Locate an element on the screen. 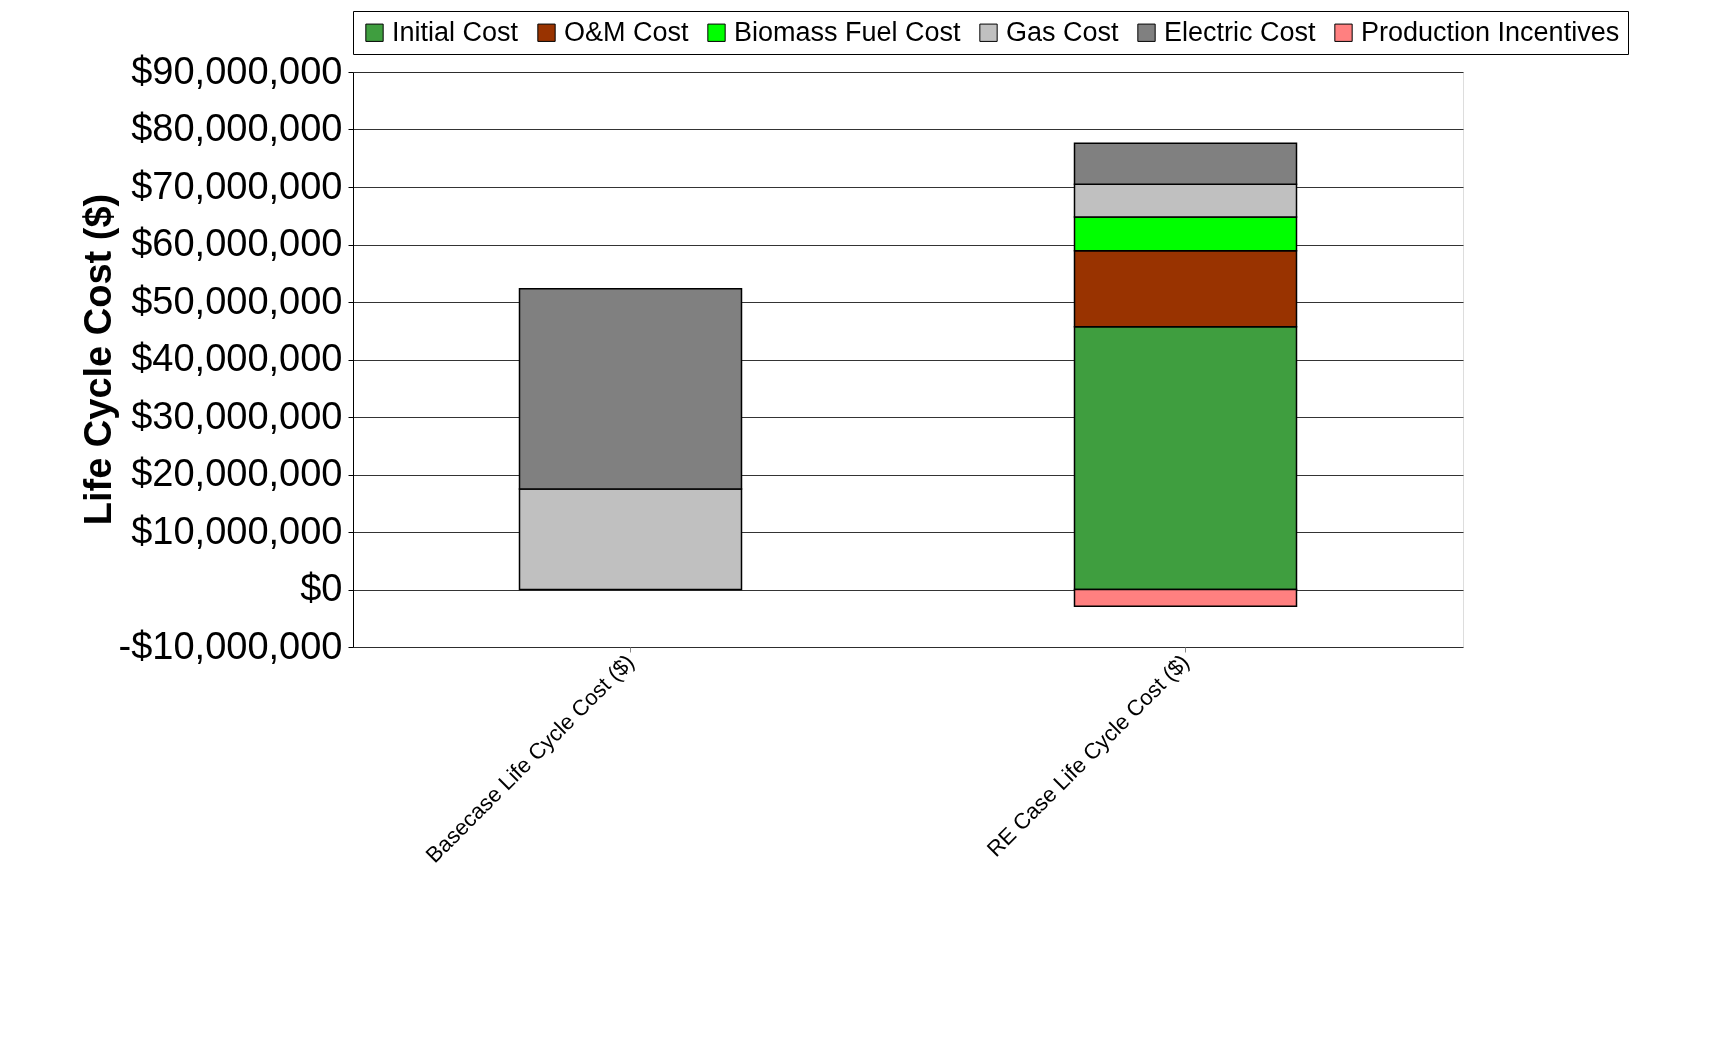 The image size is (1714, 1039). y-tick-label: $60,000,000 is located at coordinates (237, 243).